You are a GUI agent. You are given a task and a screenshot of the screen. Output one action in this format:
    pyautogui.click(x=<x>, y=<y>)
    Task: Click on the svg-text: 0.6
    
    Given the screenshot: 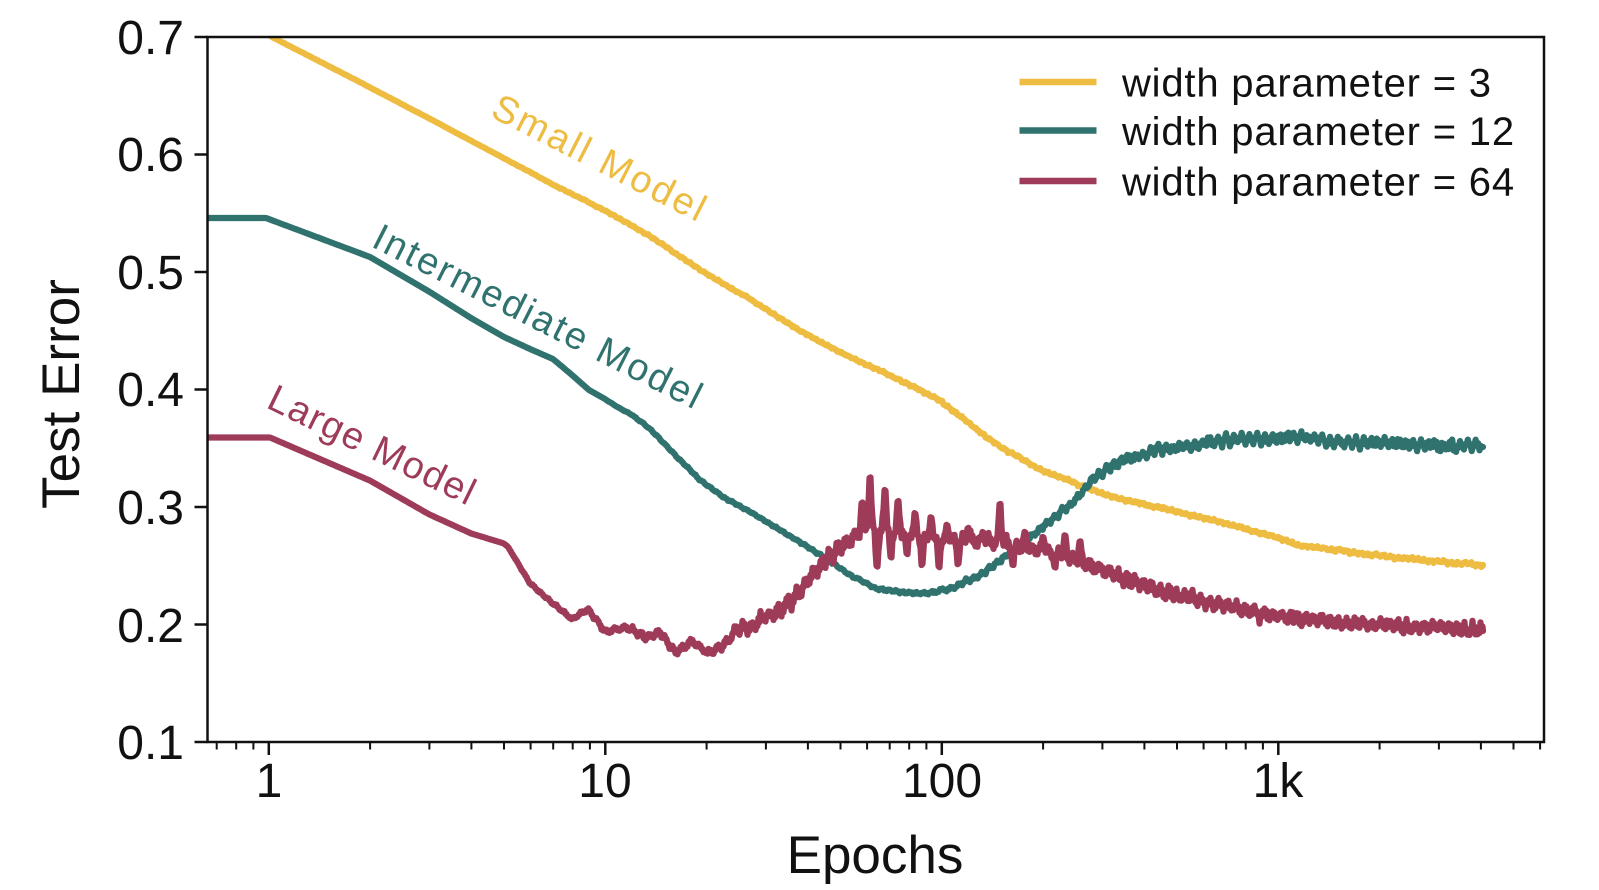 What is the action you would take?
    pyautogui.click(x=150, y=155)
    